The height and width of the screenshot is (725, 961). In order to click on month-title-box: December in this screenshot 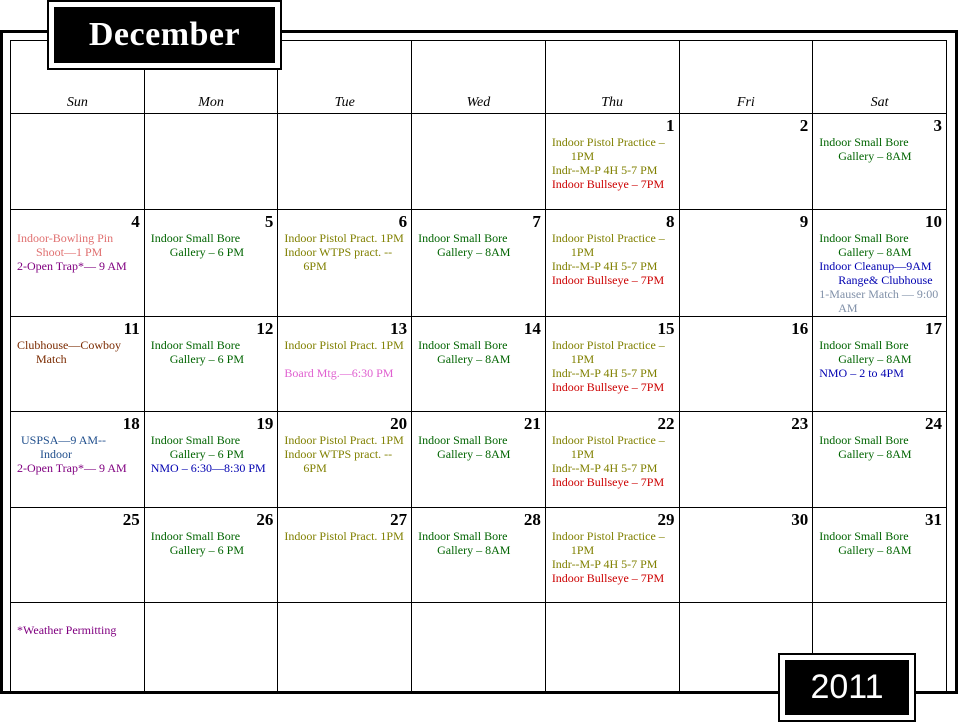, I will do `click(164, 35)`.